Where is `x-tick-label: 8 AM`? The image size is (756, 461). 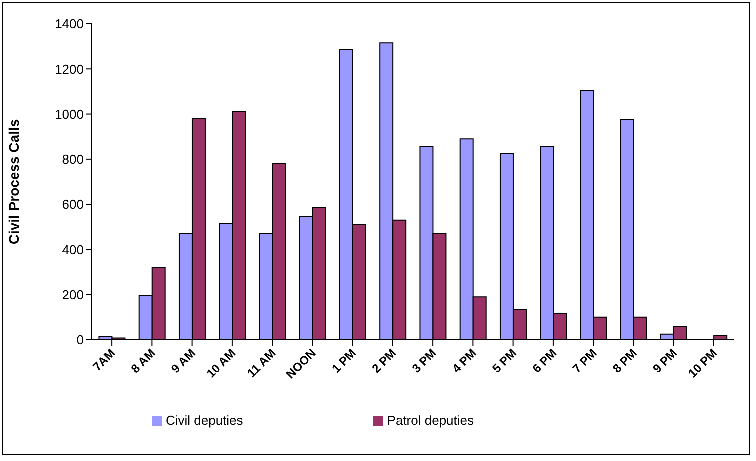
x-tick-label: 8 AM is located at coordinates (143, 361).